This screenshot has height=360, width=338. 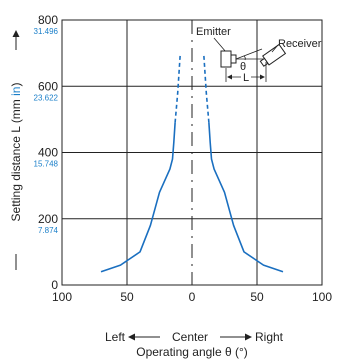 I want to click on angle-arc, so click(x=244, y=58).